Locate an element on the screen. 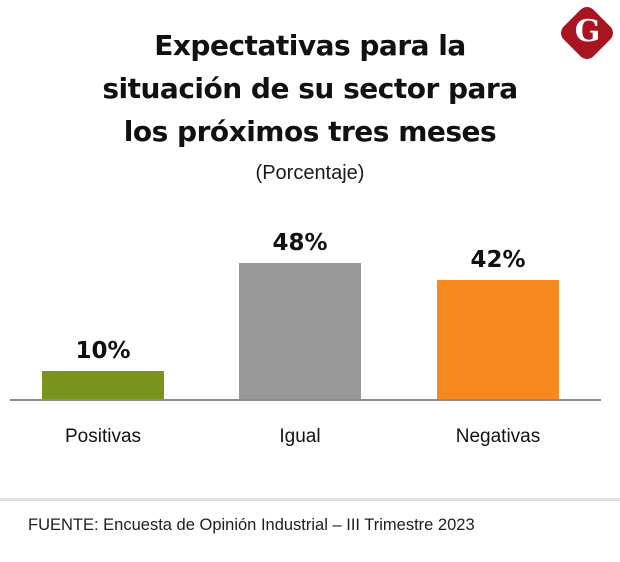  chart-title-line-3: los próximos tres meses is located at coordinates (310, 131).